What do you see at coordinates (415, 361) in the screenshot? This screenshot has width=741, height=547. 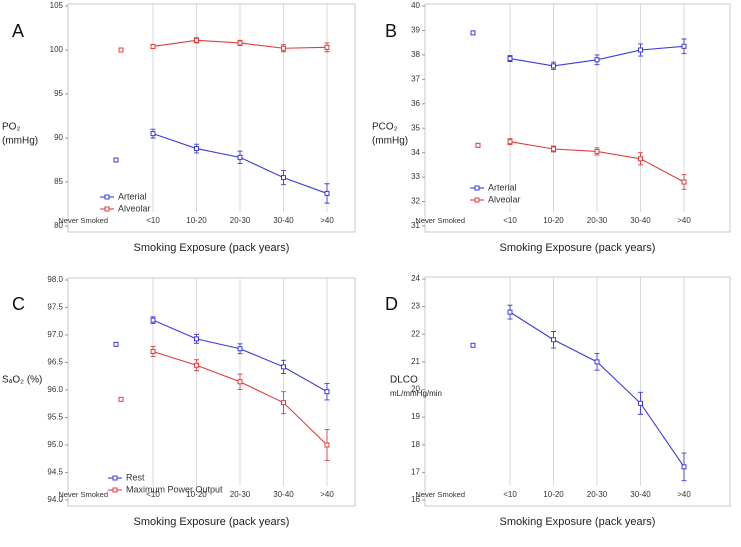 I see `y-tick-label: 21` at bounding box center [415, 361].